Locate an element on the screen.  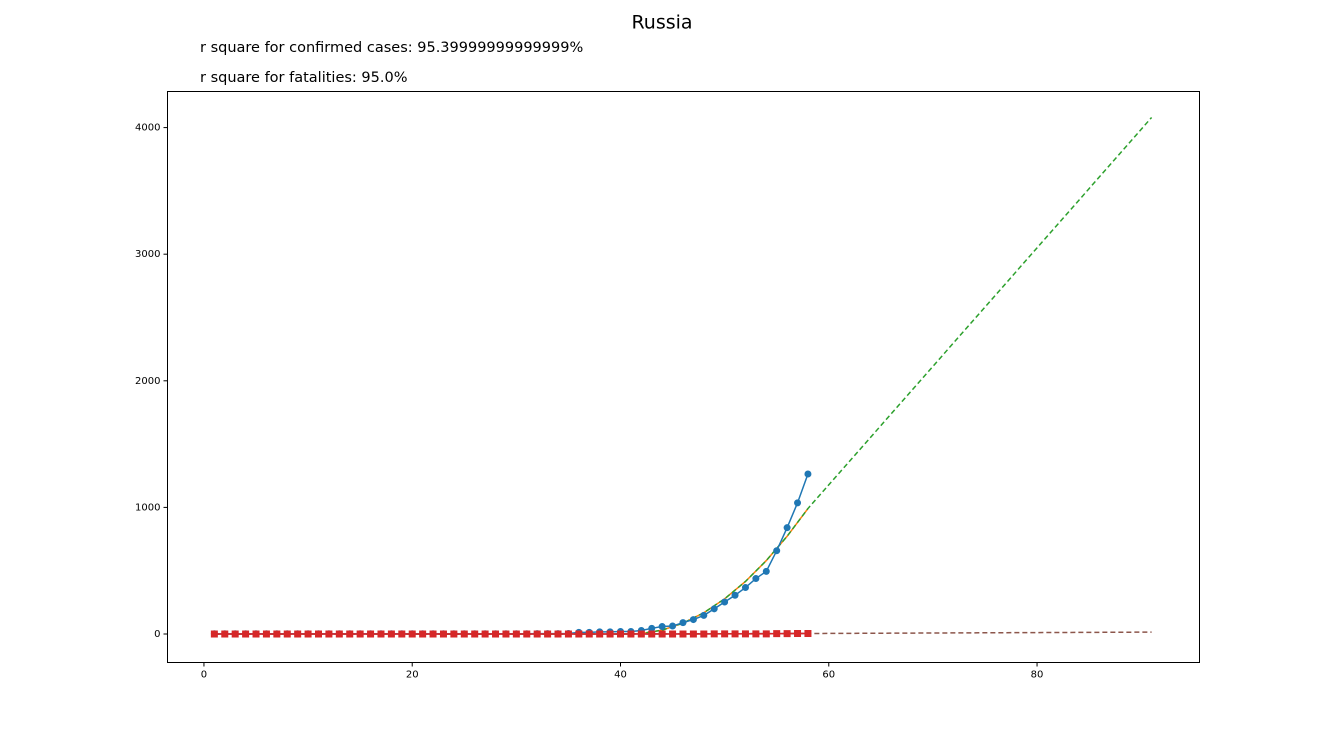
y-tick-label: 3000 is located at coordinates (147, 254).